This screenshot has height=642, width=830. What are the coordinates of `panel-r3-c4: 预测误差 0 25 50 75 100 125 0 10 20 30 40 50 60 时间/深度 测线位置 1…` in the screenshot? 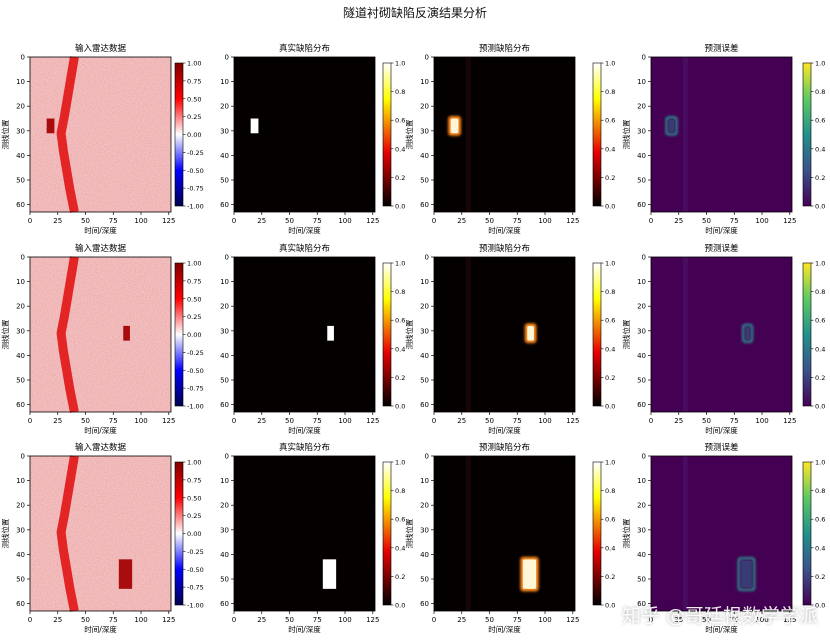 It's located at (723, 538).